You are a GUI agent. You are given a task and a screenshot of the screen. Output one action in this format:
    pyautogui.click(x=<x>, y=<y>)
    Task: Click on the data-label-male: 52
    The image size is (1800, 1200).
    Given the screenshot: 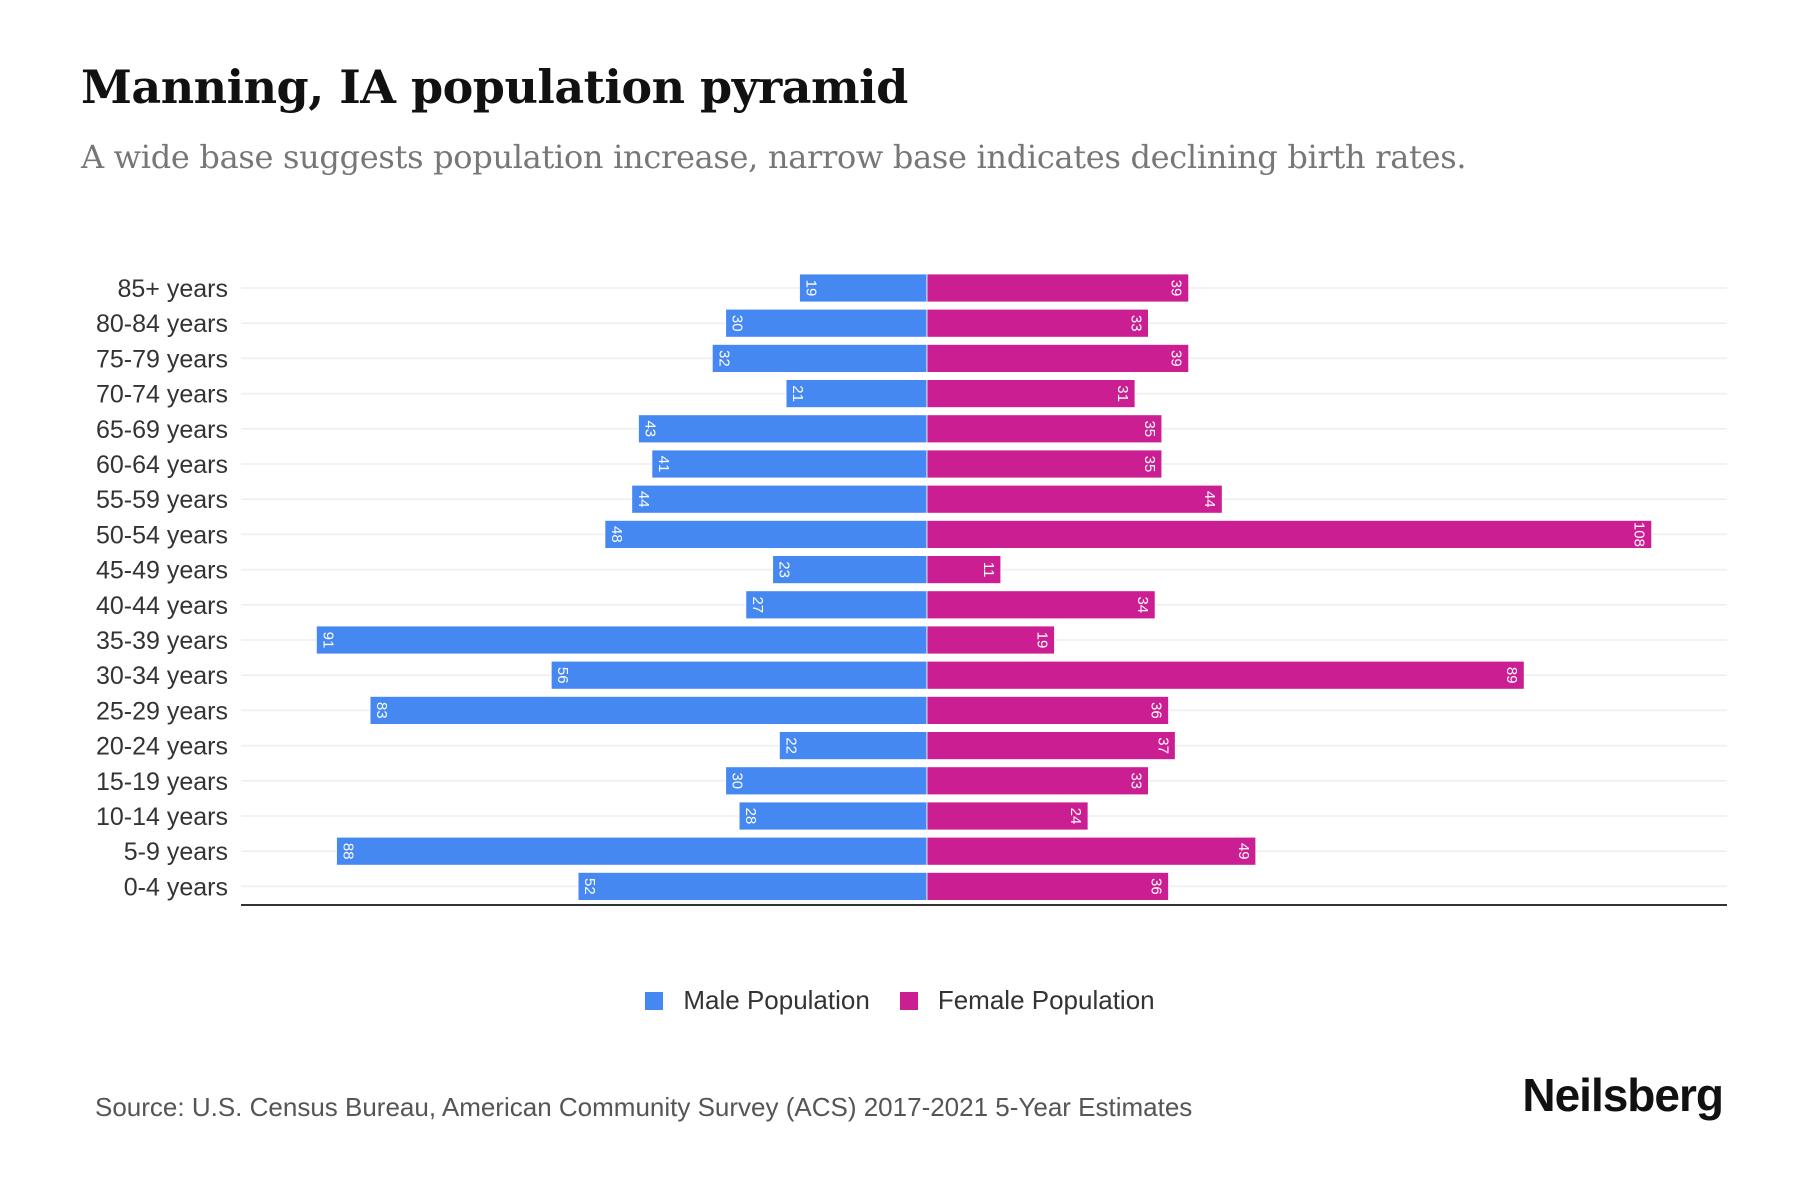 What is the action you would take?
    pyautogui.click(x=589, y=886)
    